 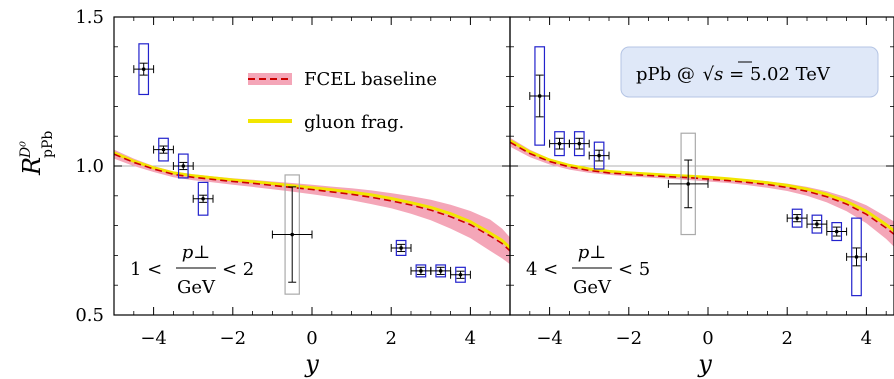 What do you see at coordinates (89, 315) in the screenshot?
I see `y-tick-label: 0.5` at bounding box center [89, 315].